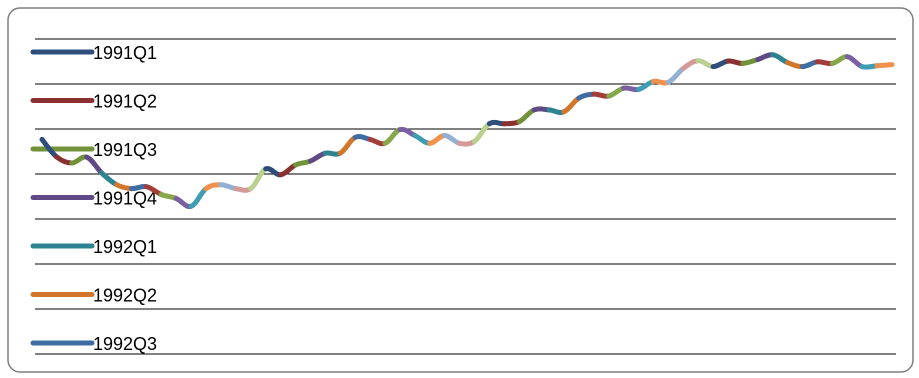 This screenshot has width=919, height=378. I want to click on legend-item: 1992Q3, so click(93, 344).